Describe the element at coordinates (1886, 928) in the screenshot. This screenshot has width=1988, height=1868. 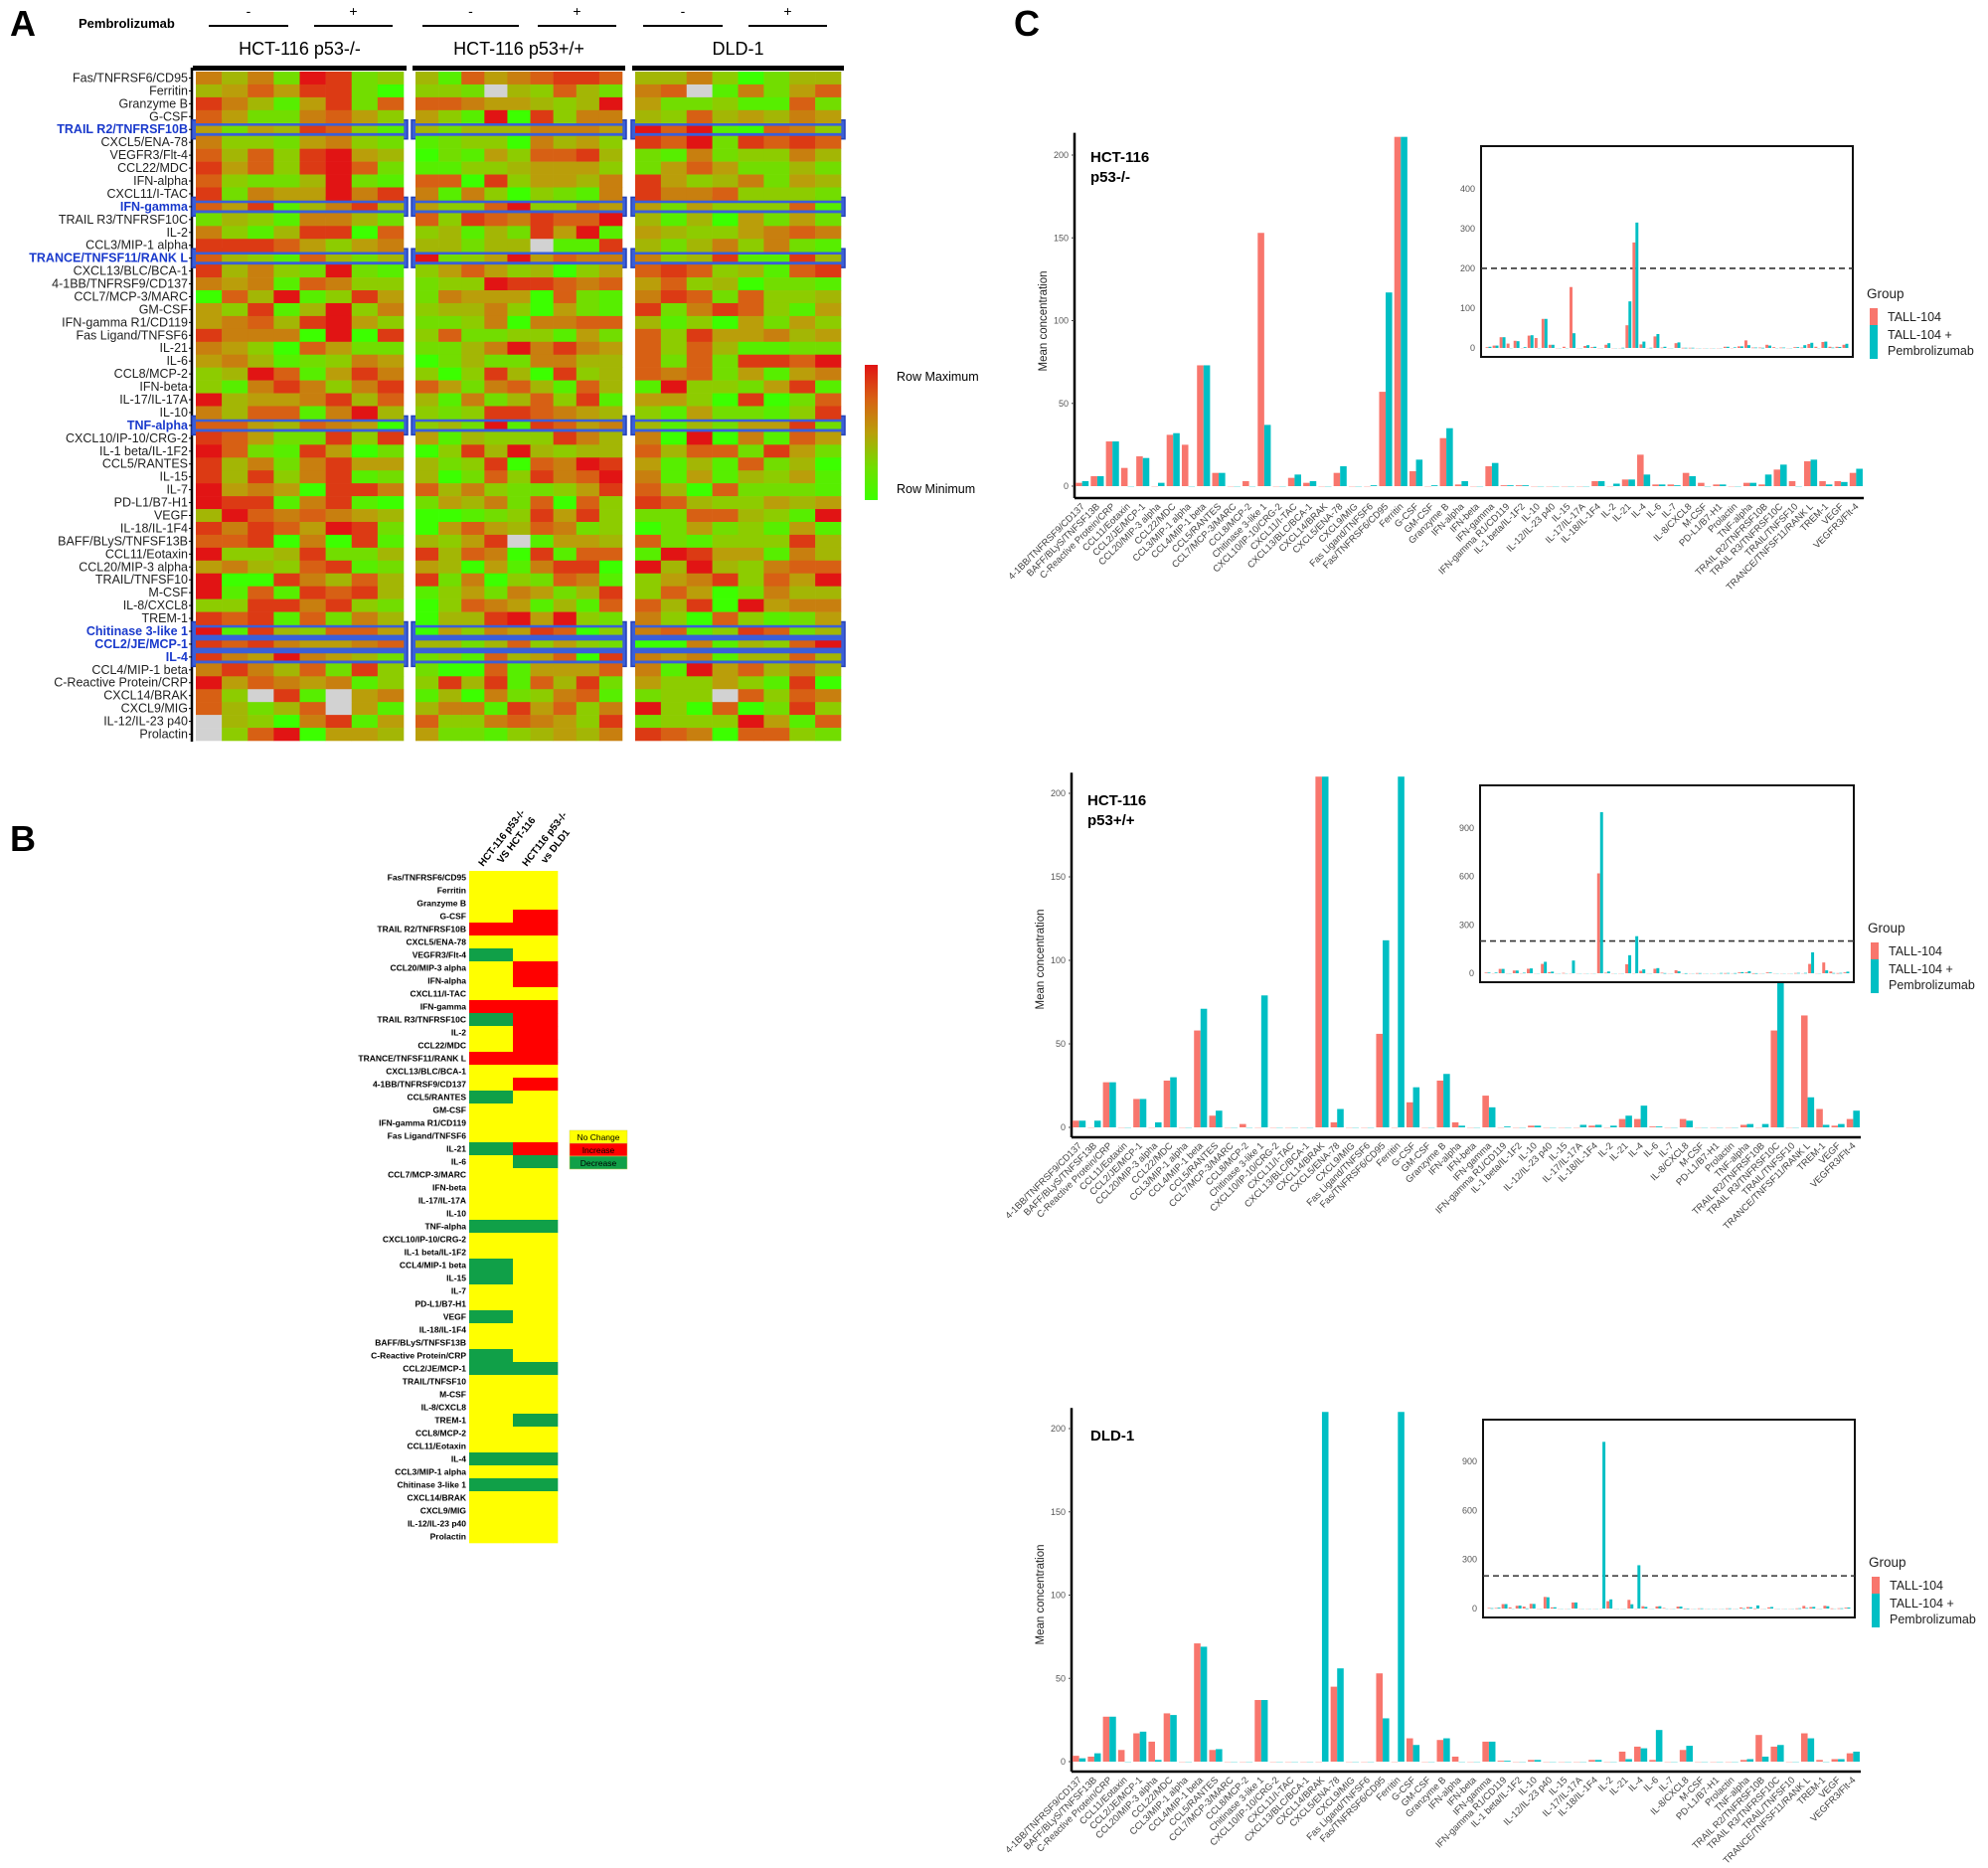
I see `legend-title: Group` at that location.